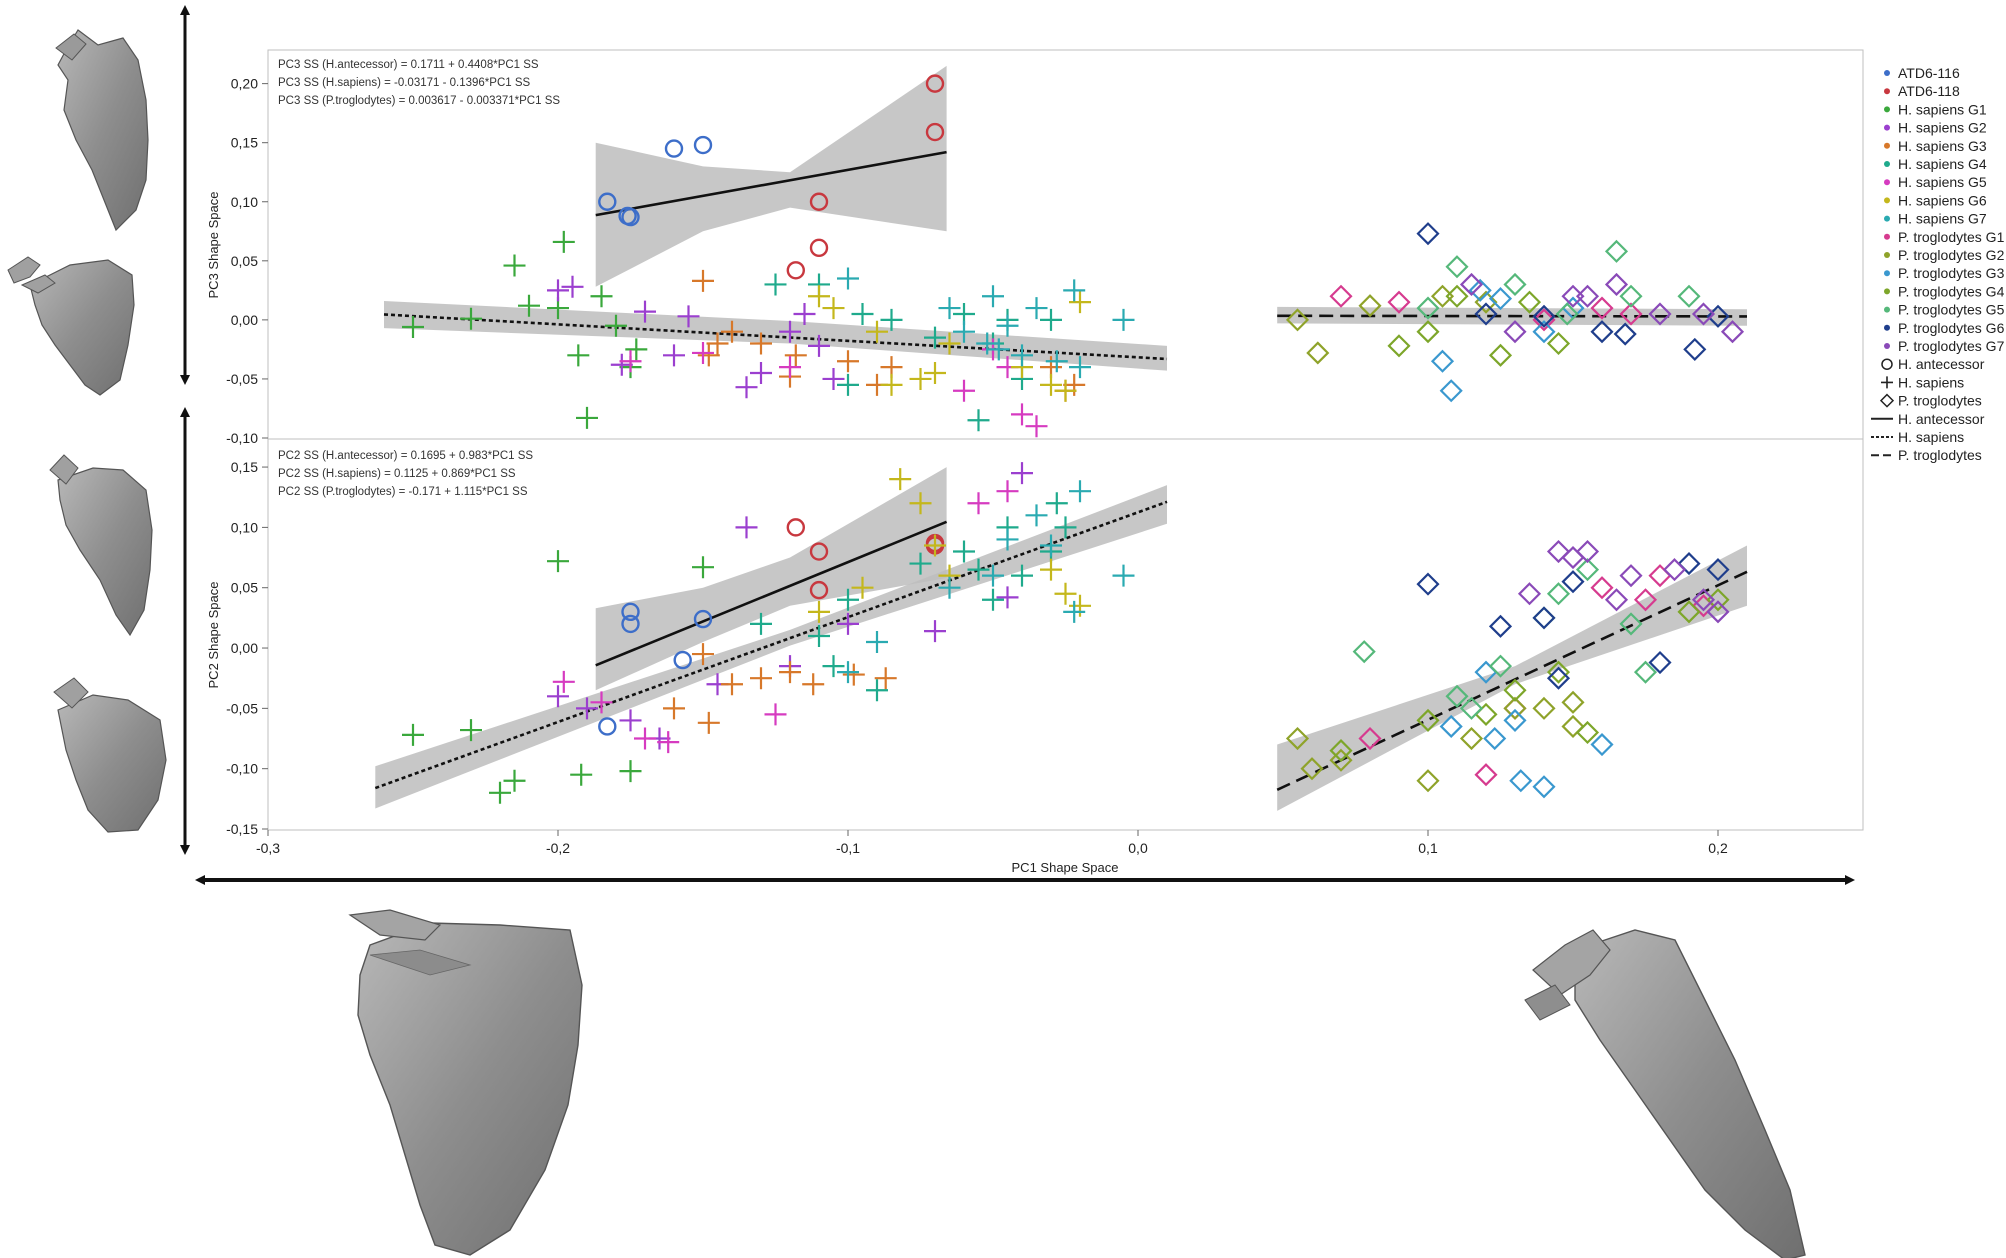 The width and height of the screenshot is (2006, 1258). Describe the element at coordinates (771, 183) in the screenshot. I see `regression-line` at that location.